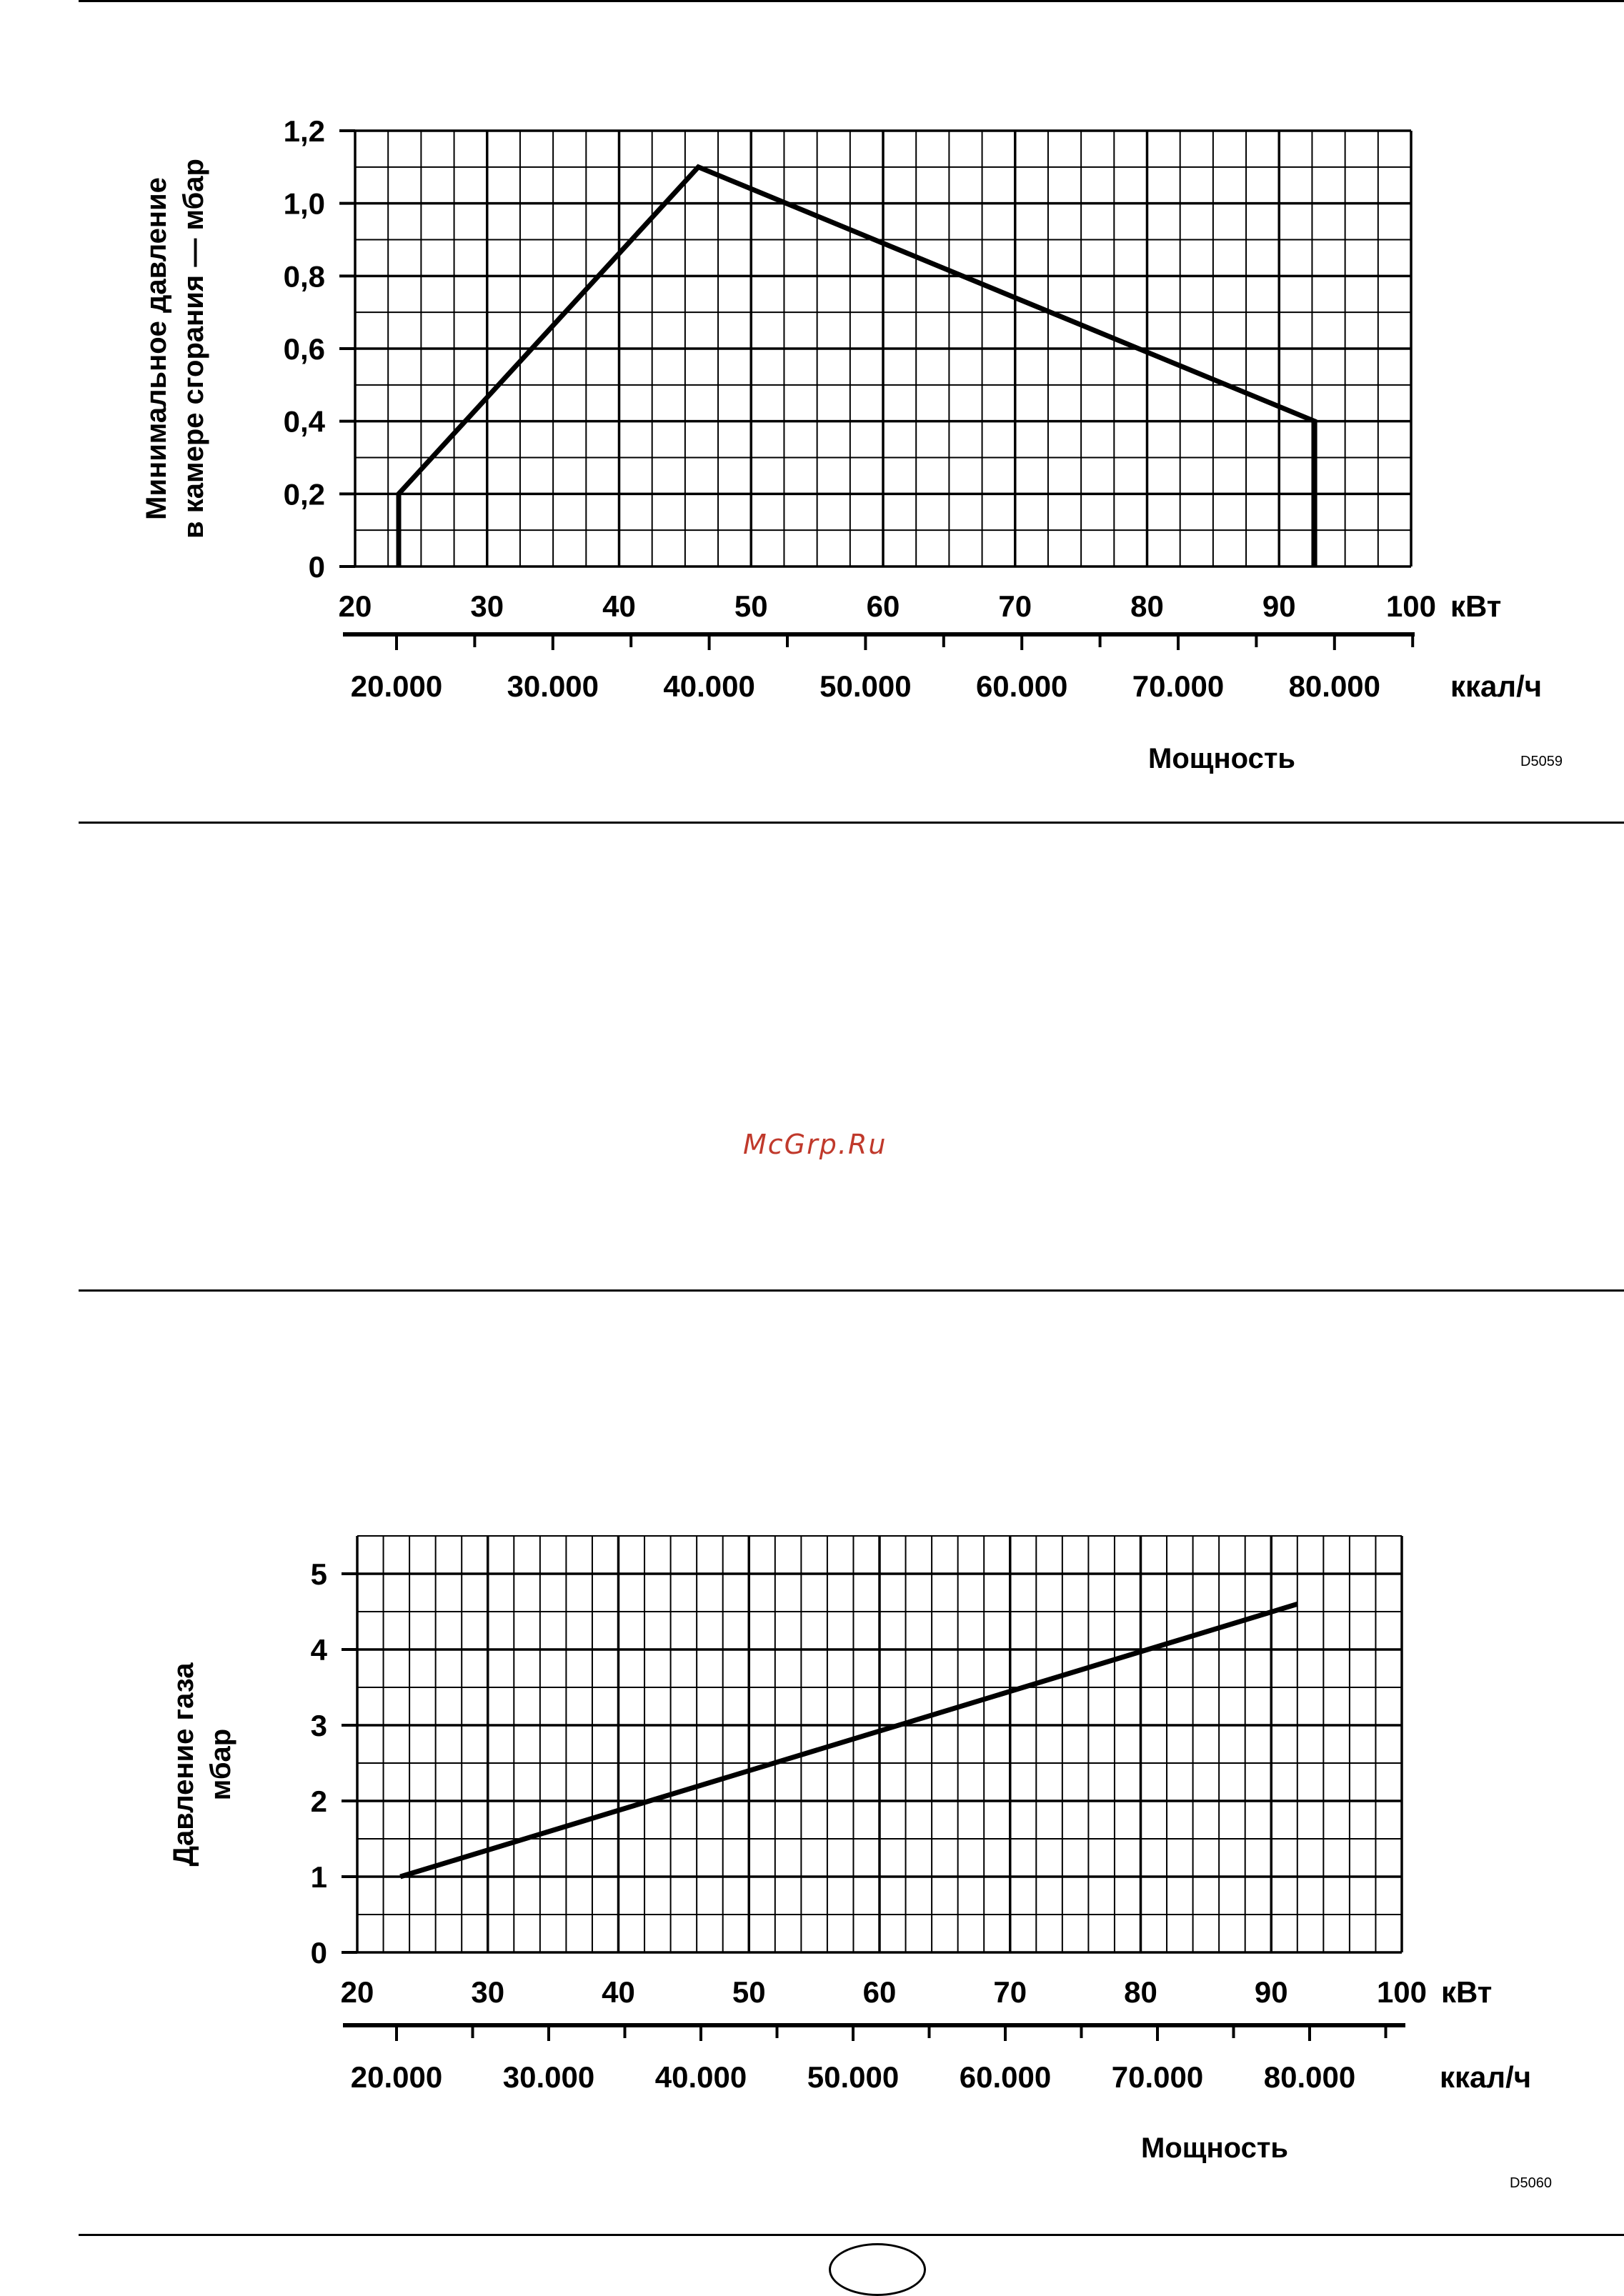  Describe the element at coordinates (851, 2235) in the screenshot. I see `bottom-rule` at that location.